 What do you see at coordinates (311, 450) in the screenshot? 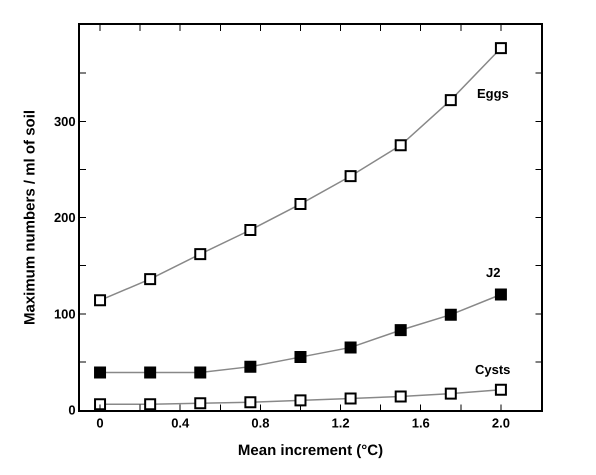
I see `x-axis-title: Mean increment (°C)` at bounding box center [311, 450].